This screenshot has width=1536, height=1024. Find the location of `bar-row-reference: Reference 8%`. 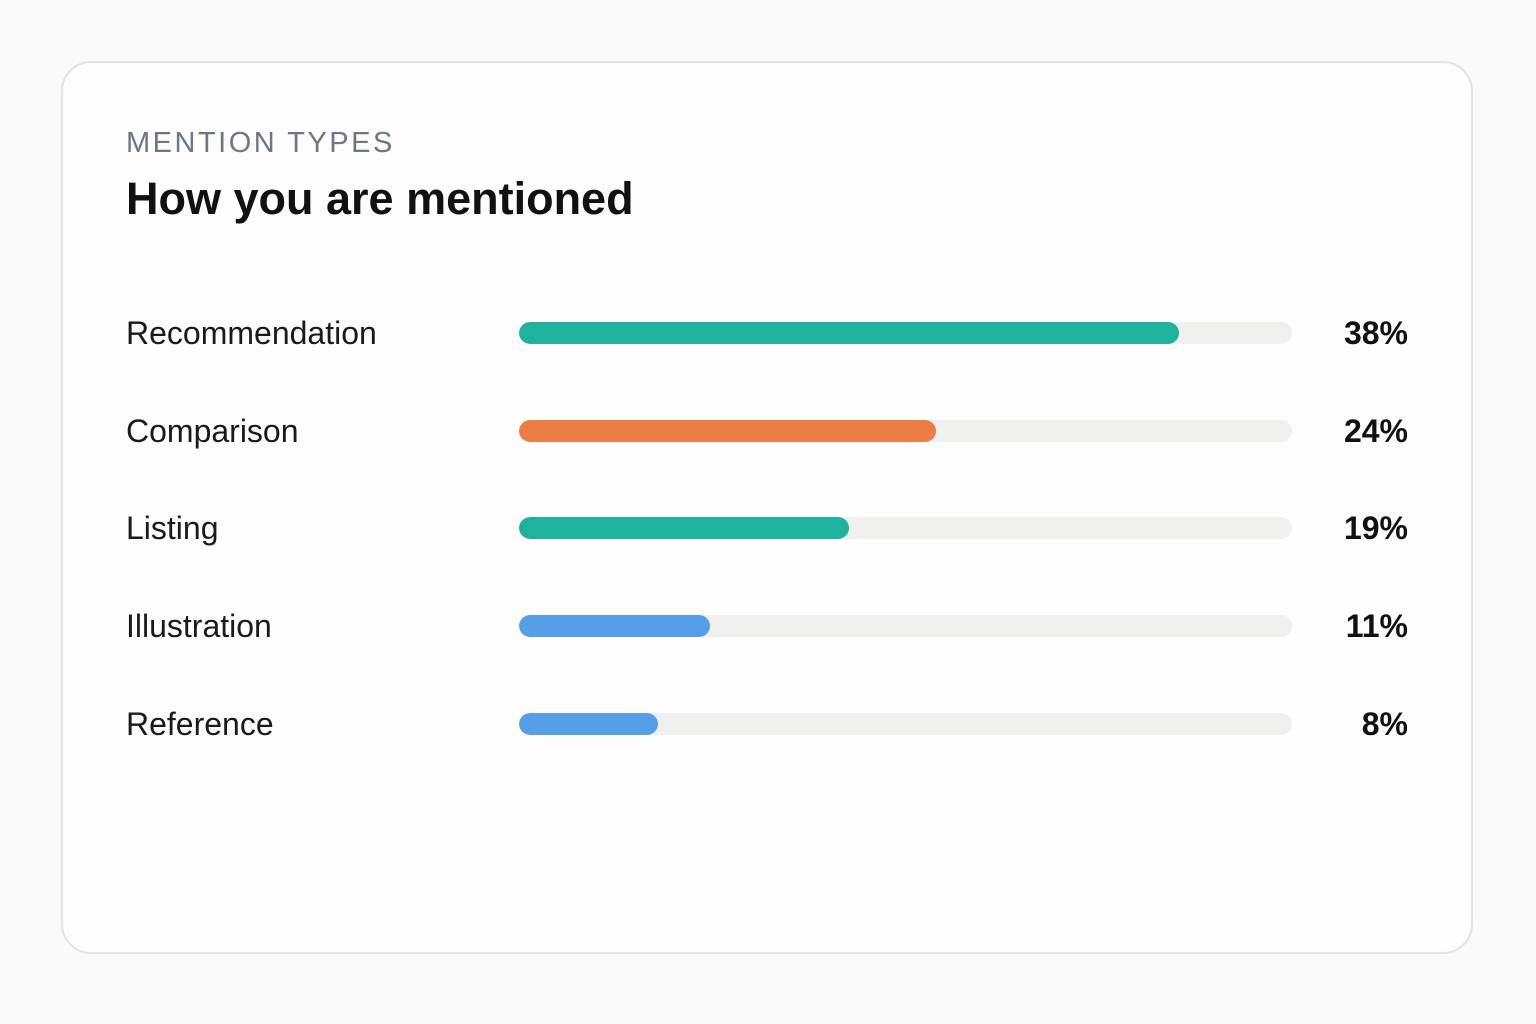

bar-row-reference: Reference 8% is located at coordinates (767, 724).